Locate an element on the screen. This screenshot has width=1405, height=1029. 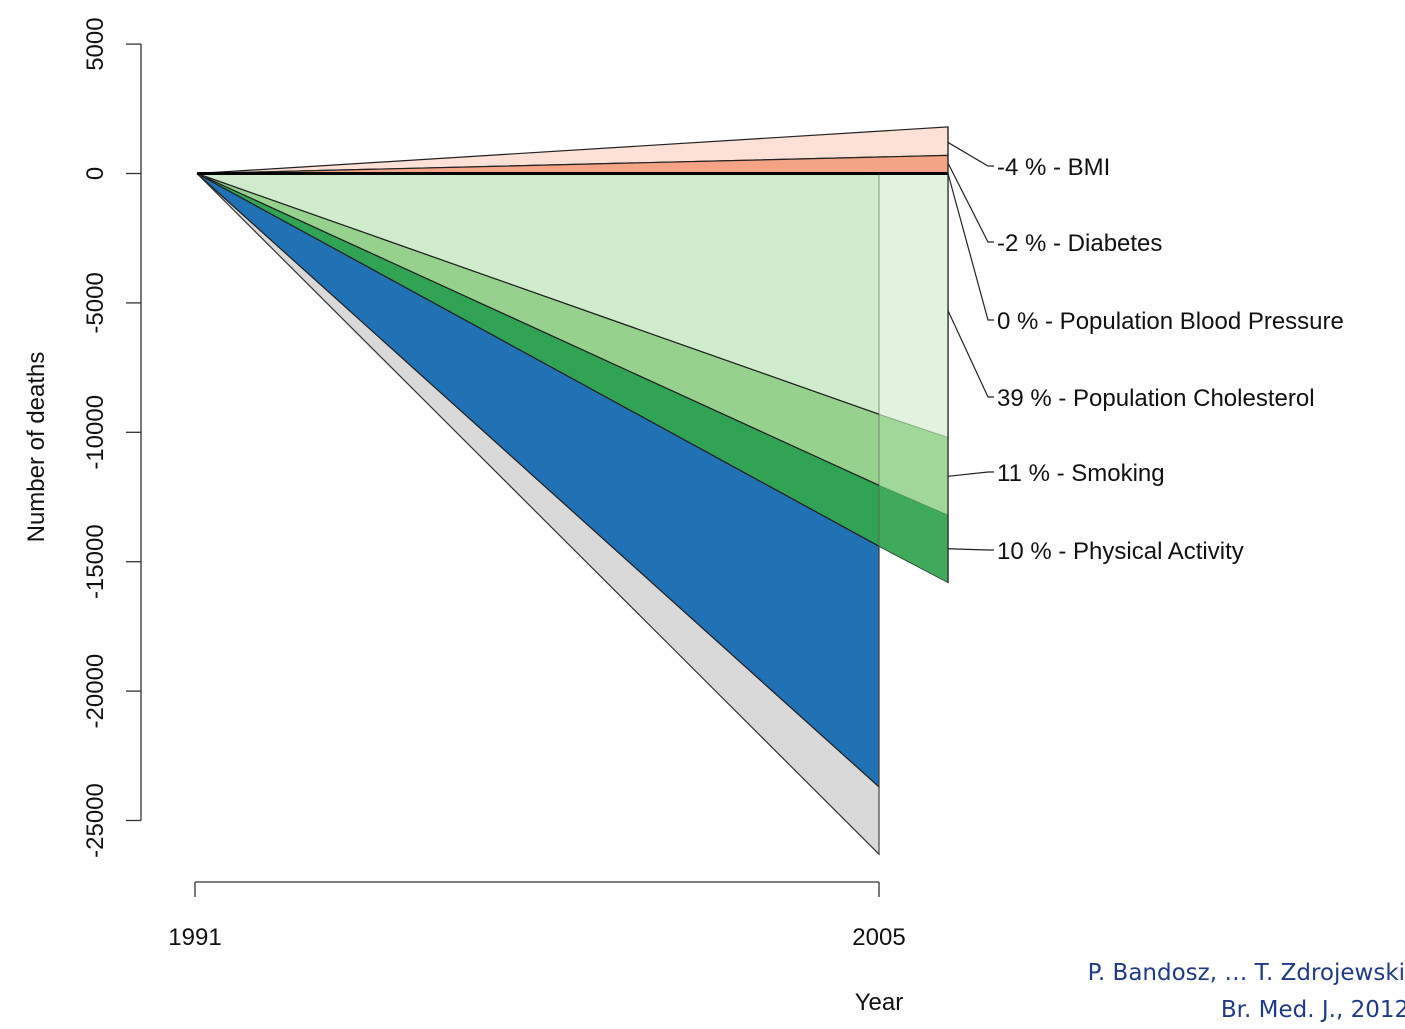
factor-label: -2 % - Diabetes is located at coordinates (1079, 243).